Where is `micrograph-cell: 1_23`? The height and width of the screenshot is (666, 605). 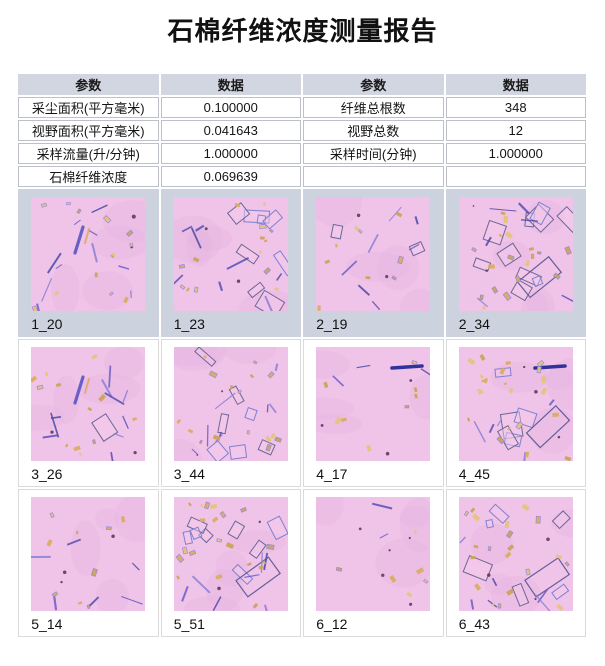 micrograph-cell: 1_23 is located at coordinates (231, 263).